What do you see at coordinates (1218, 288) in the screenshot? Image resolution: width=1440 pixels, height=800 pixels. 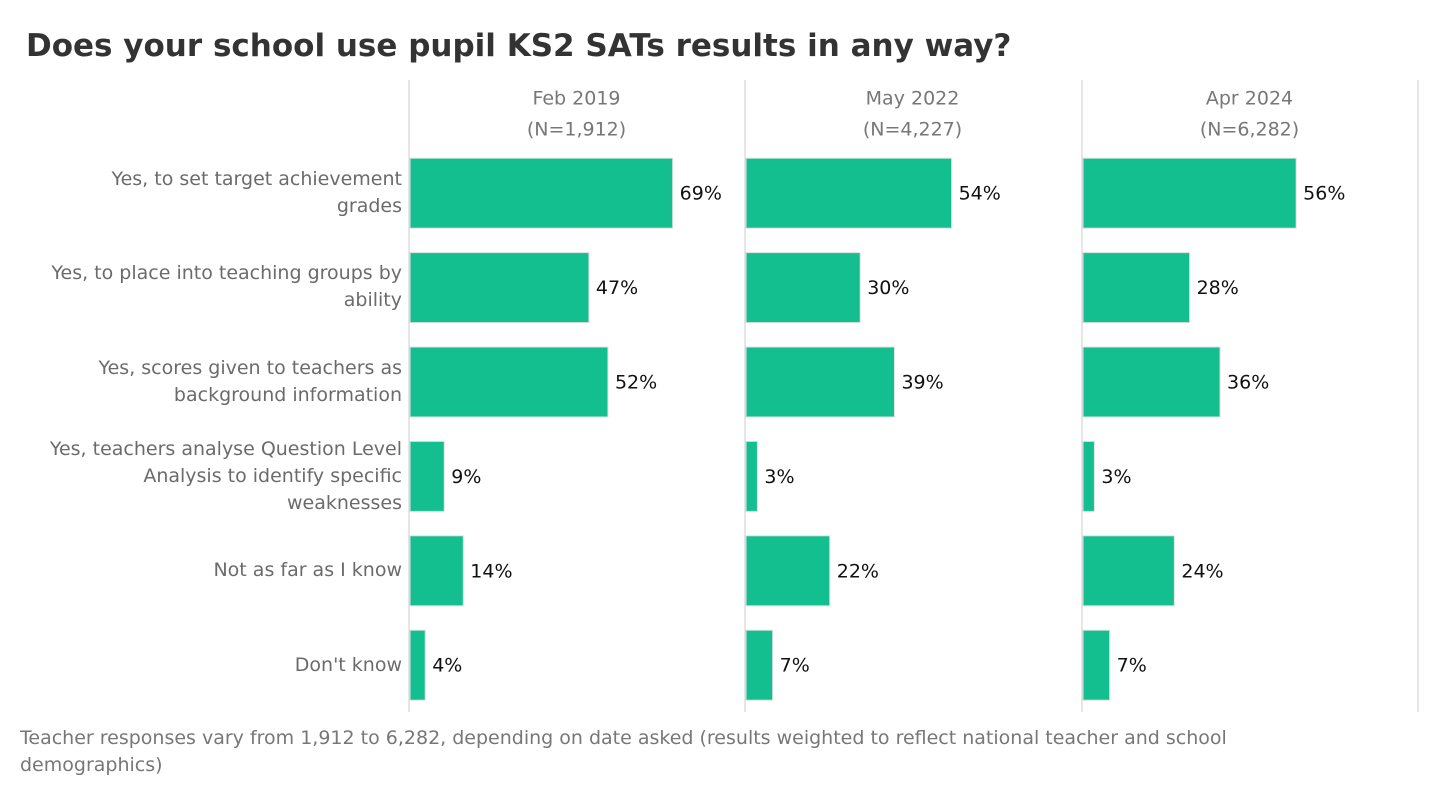 I see `value-label: 28%` at bounding box center [1218, 288].